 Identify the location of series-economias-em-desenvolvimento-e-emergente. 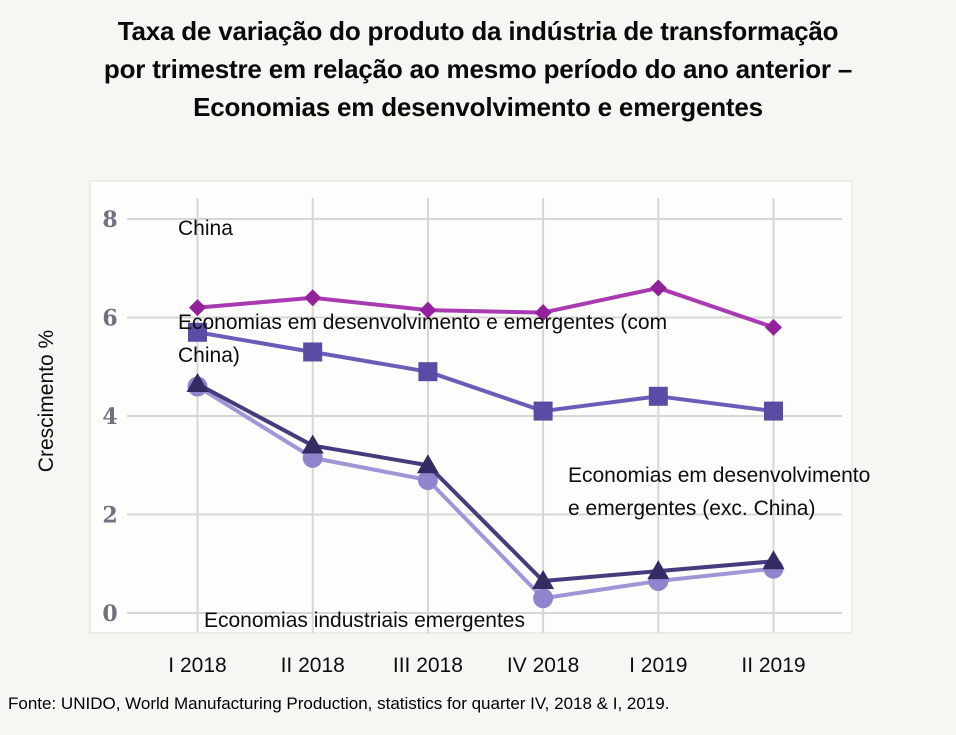
(485, 371).